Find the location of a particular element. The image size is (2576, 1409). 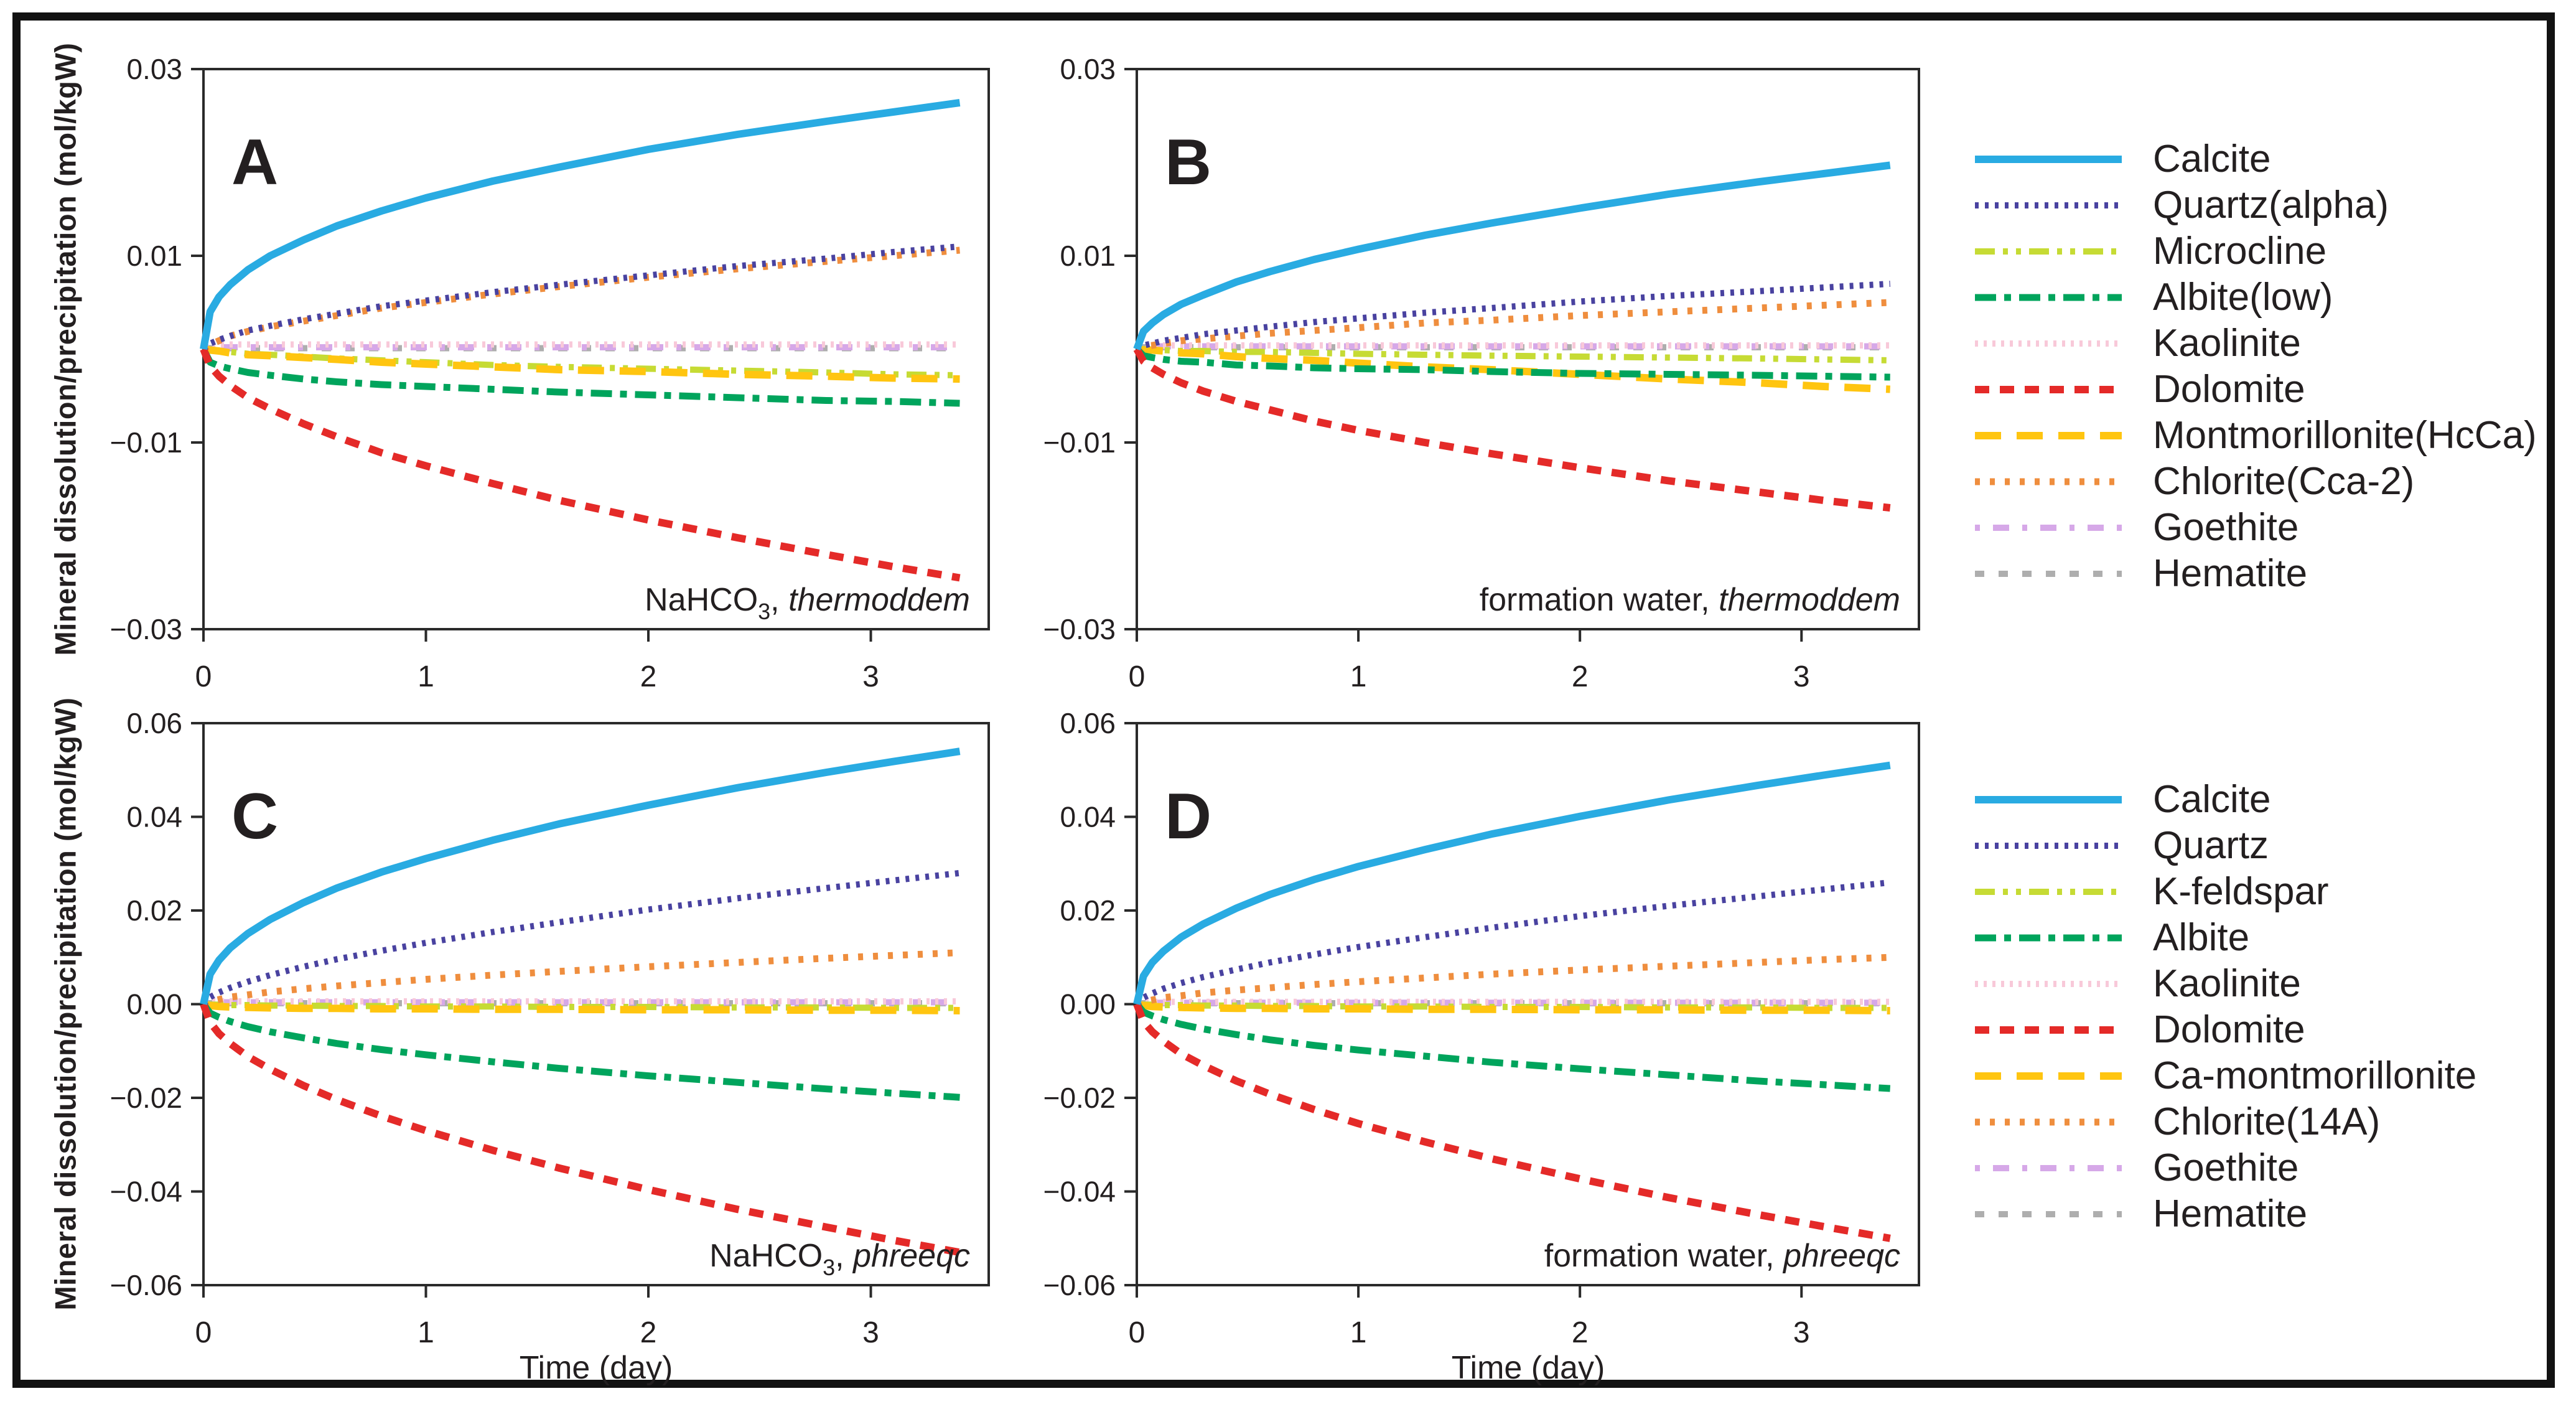

legend-item-label: Albite(low) is located at coordinates (2243, 297).